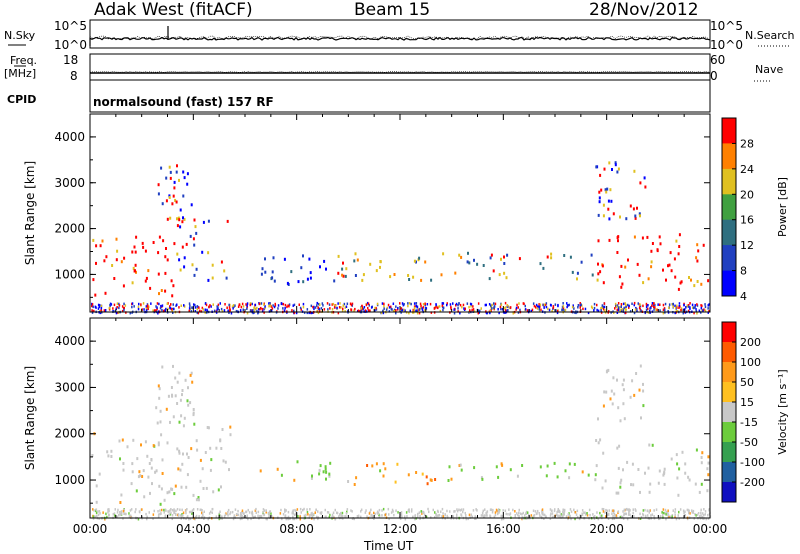 Image resolution: width=800 pixels, height=554 pixels. Describe the element at coordinates (180, 270) in the screenshot. I see `power-panel-region-1-cell` at that location.